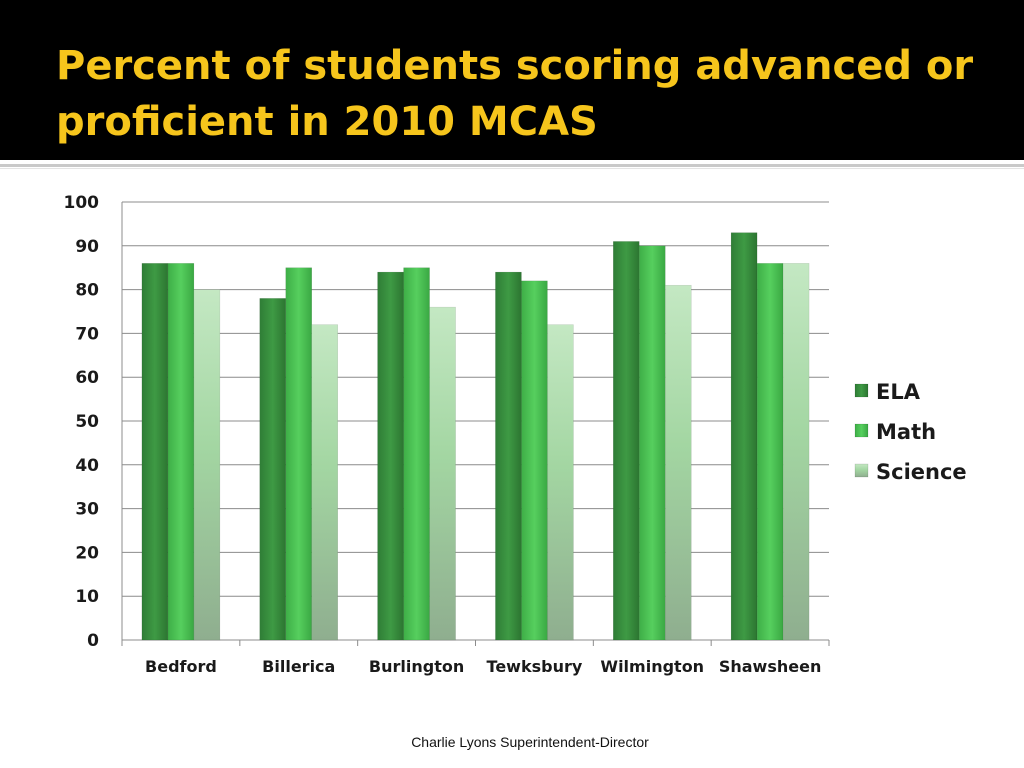 Image resolution: width=1024 pixels, height=768 pixels. What do you see at coordinates (87, 466) in the screenshot?
I see `y-tick-label: 40` at bounding box center [87, 466].